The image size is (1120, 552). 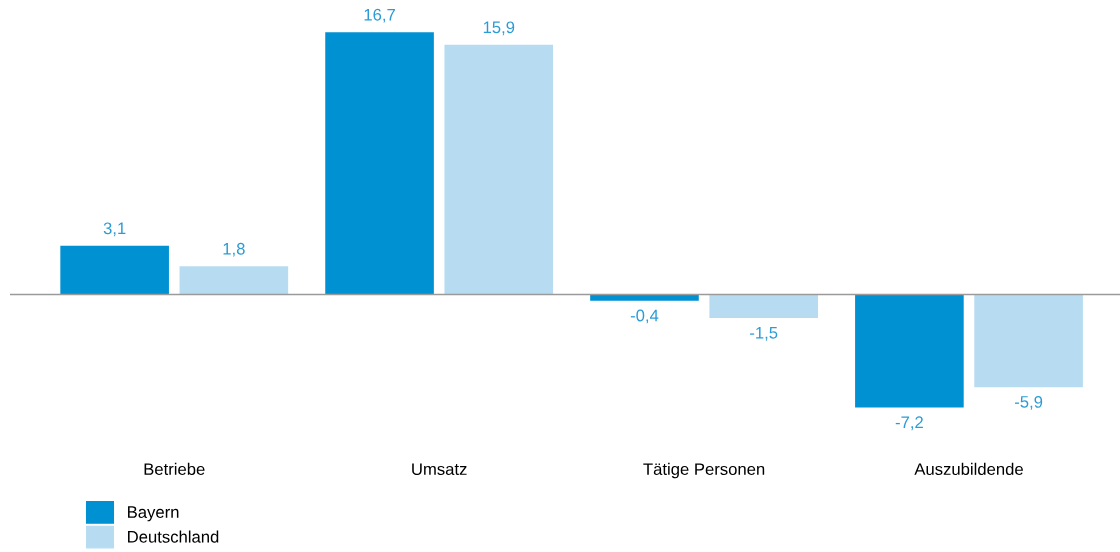 I want to click on data-label: -7,2, so click(x=909, y=423).